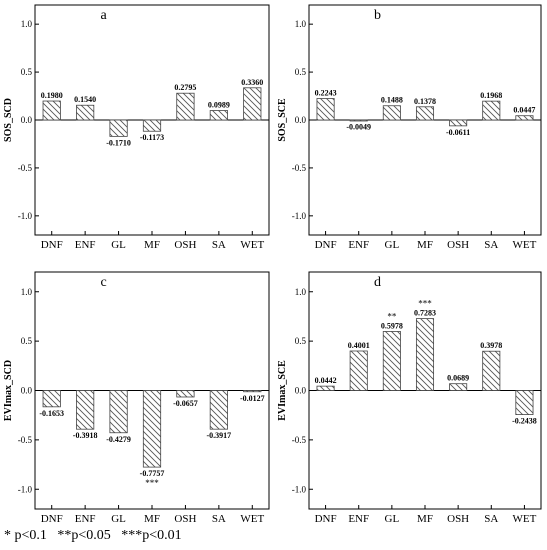 Image resolution: width=547 pixels, height=550 pixels. I want to click on data-label: 0.7283, so click(425, 313).